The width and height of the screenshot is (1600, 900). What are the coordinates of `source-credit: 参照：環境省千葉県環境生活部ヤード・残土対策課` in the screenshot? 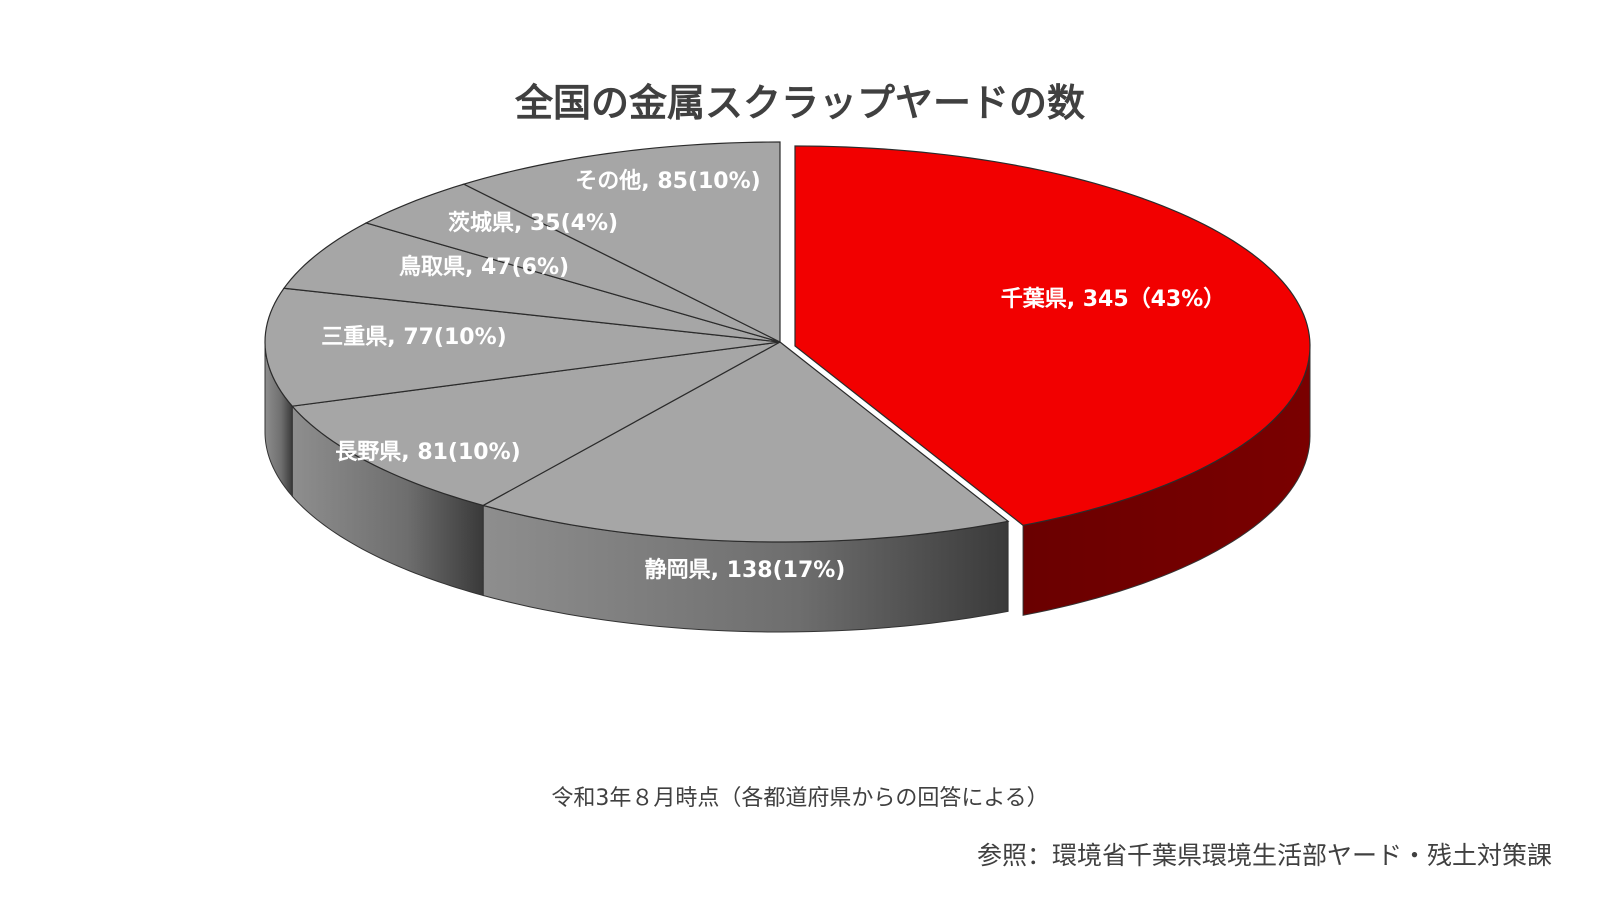 It's located at (1264, 855).